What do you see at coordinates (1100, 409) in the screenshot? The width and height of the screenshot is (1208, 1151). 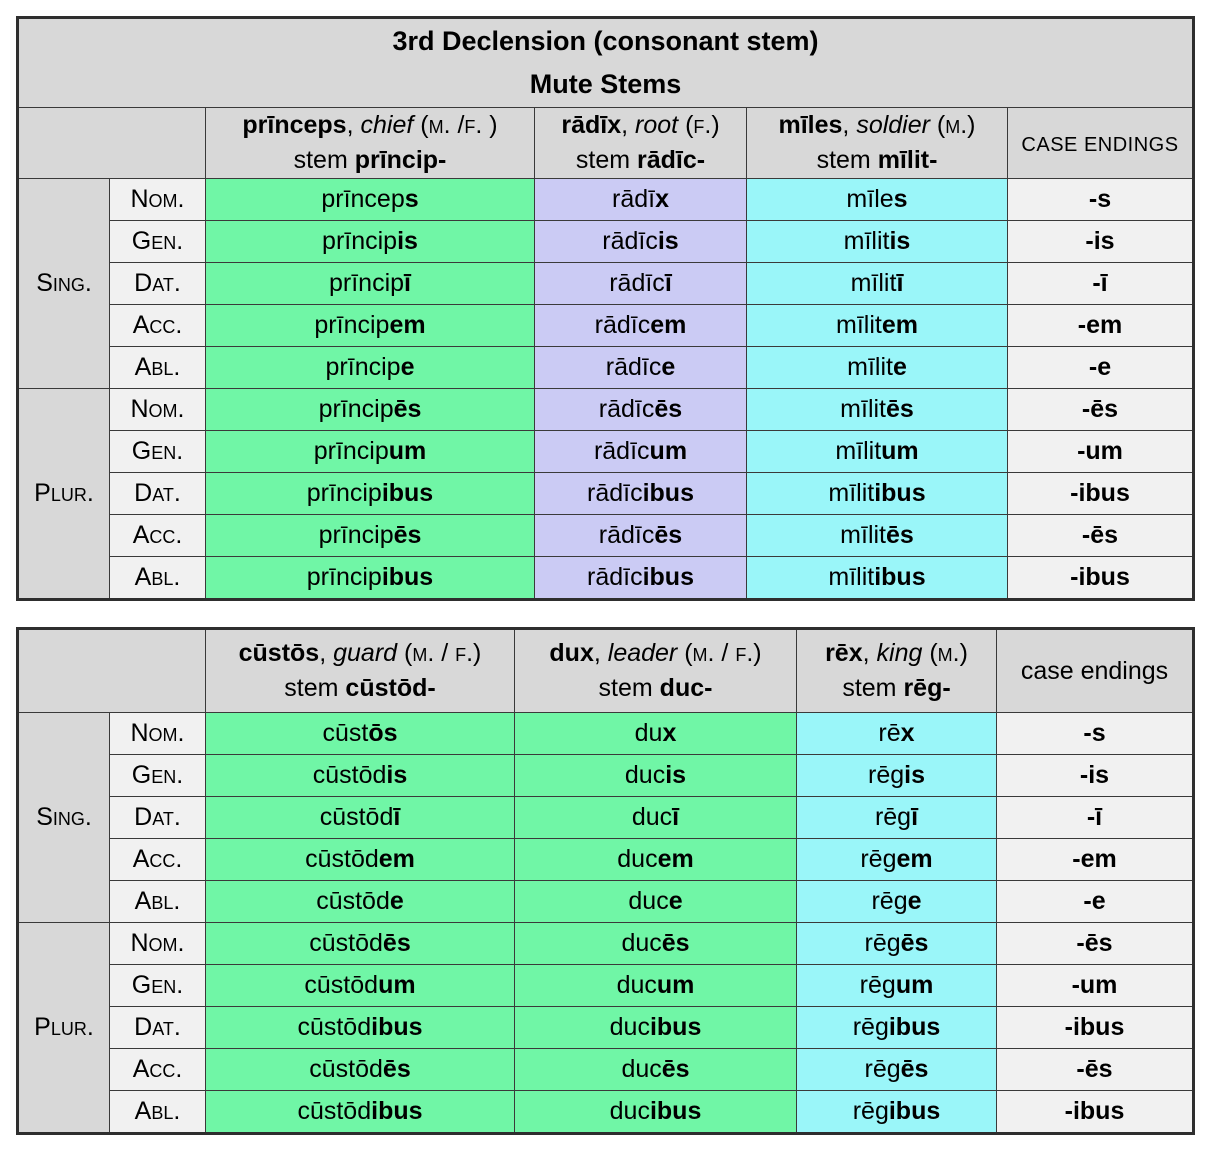 I see `case-ending: -ēs` at bounding box center [1100, 409].